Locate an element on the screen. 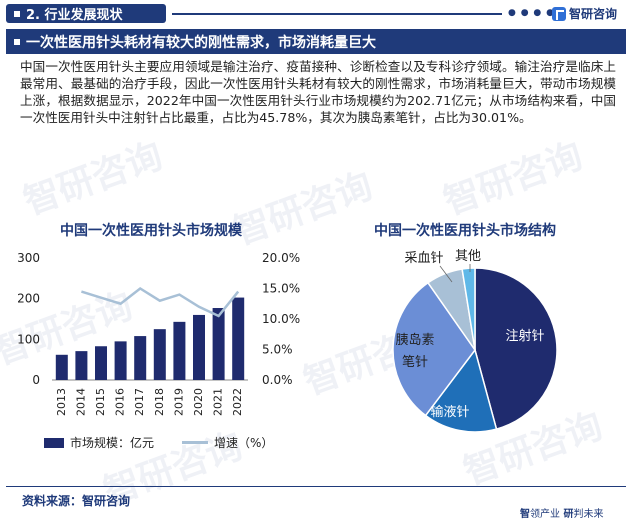 This screenshot has height=524, width=632. section-title: 2. 行业发展现状 is located at coordinates (74, 15).